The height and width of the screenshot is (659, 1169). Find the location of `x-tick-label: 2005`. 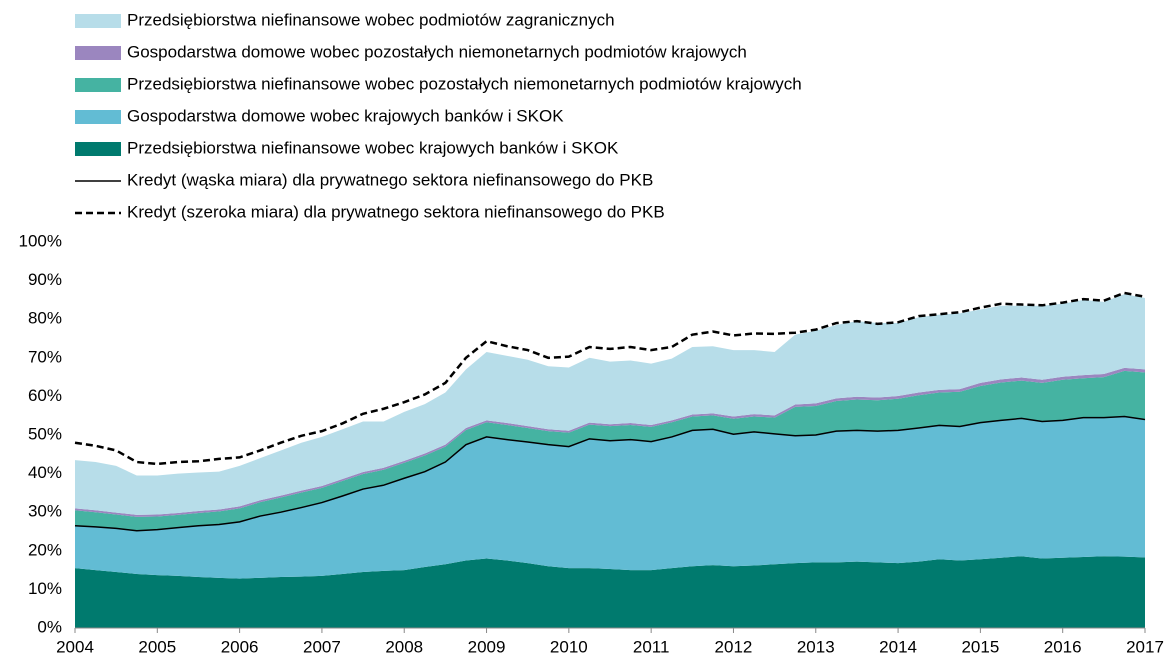

x-tick-label: 2005 is located at coordinates (157, 646).